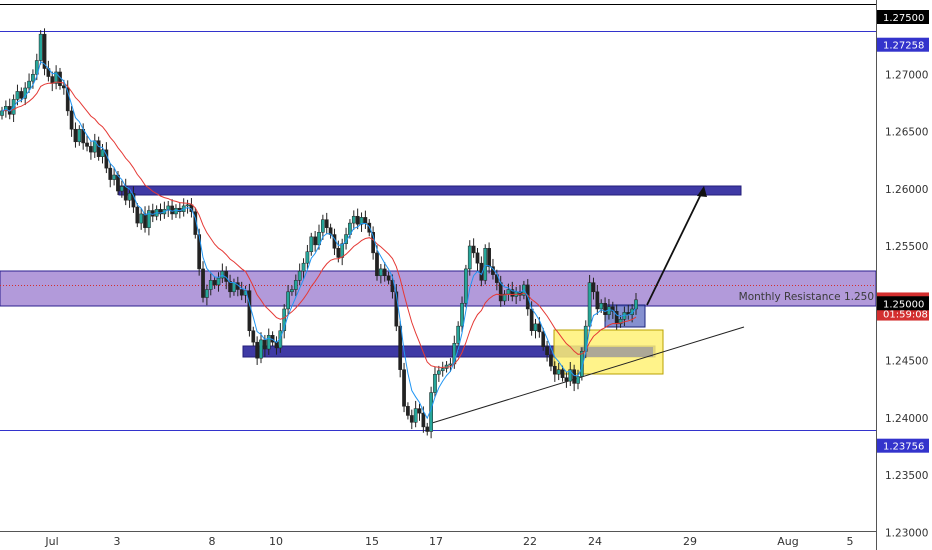 The height and width of the screenshot is (550, 932). What do you see at coordinates (51, 541) in the screenshot?
I see `time-tick-label: Jul` at bounding box center [51, 541].